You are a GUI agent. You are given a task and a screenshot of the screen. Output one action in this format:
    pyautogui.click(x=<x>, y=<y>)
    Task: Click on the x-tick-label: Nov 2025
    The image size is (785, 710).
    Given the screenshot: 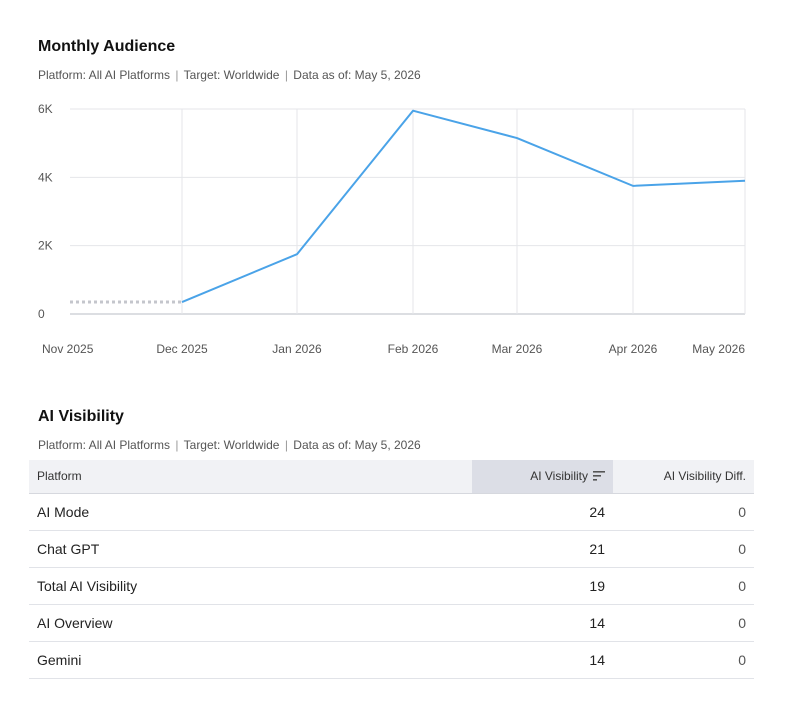 What is the action you would take?
    pyautogui.click(x=68, y=349)
    